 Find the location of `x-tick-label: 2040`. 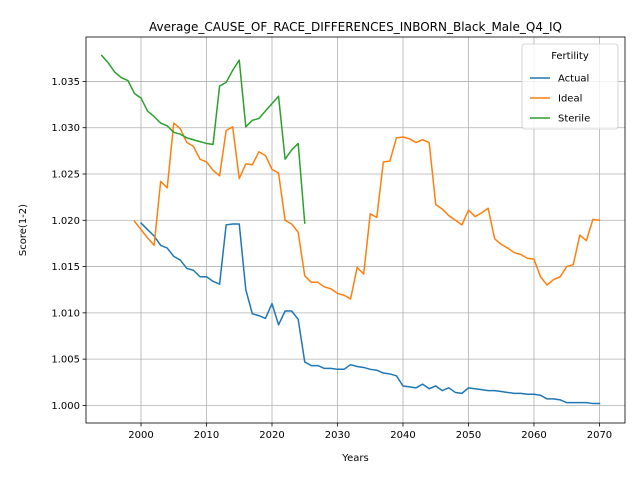

x-tick-label: 2040 is located at coordinates (402, 435).